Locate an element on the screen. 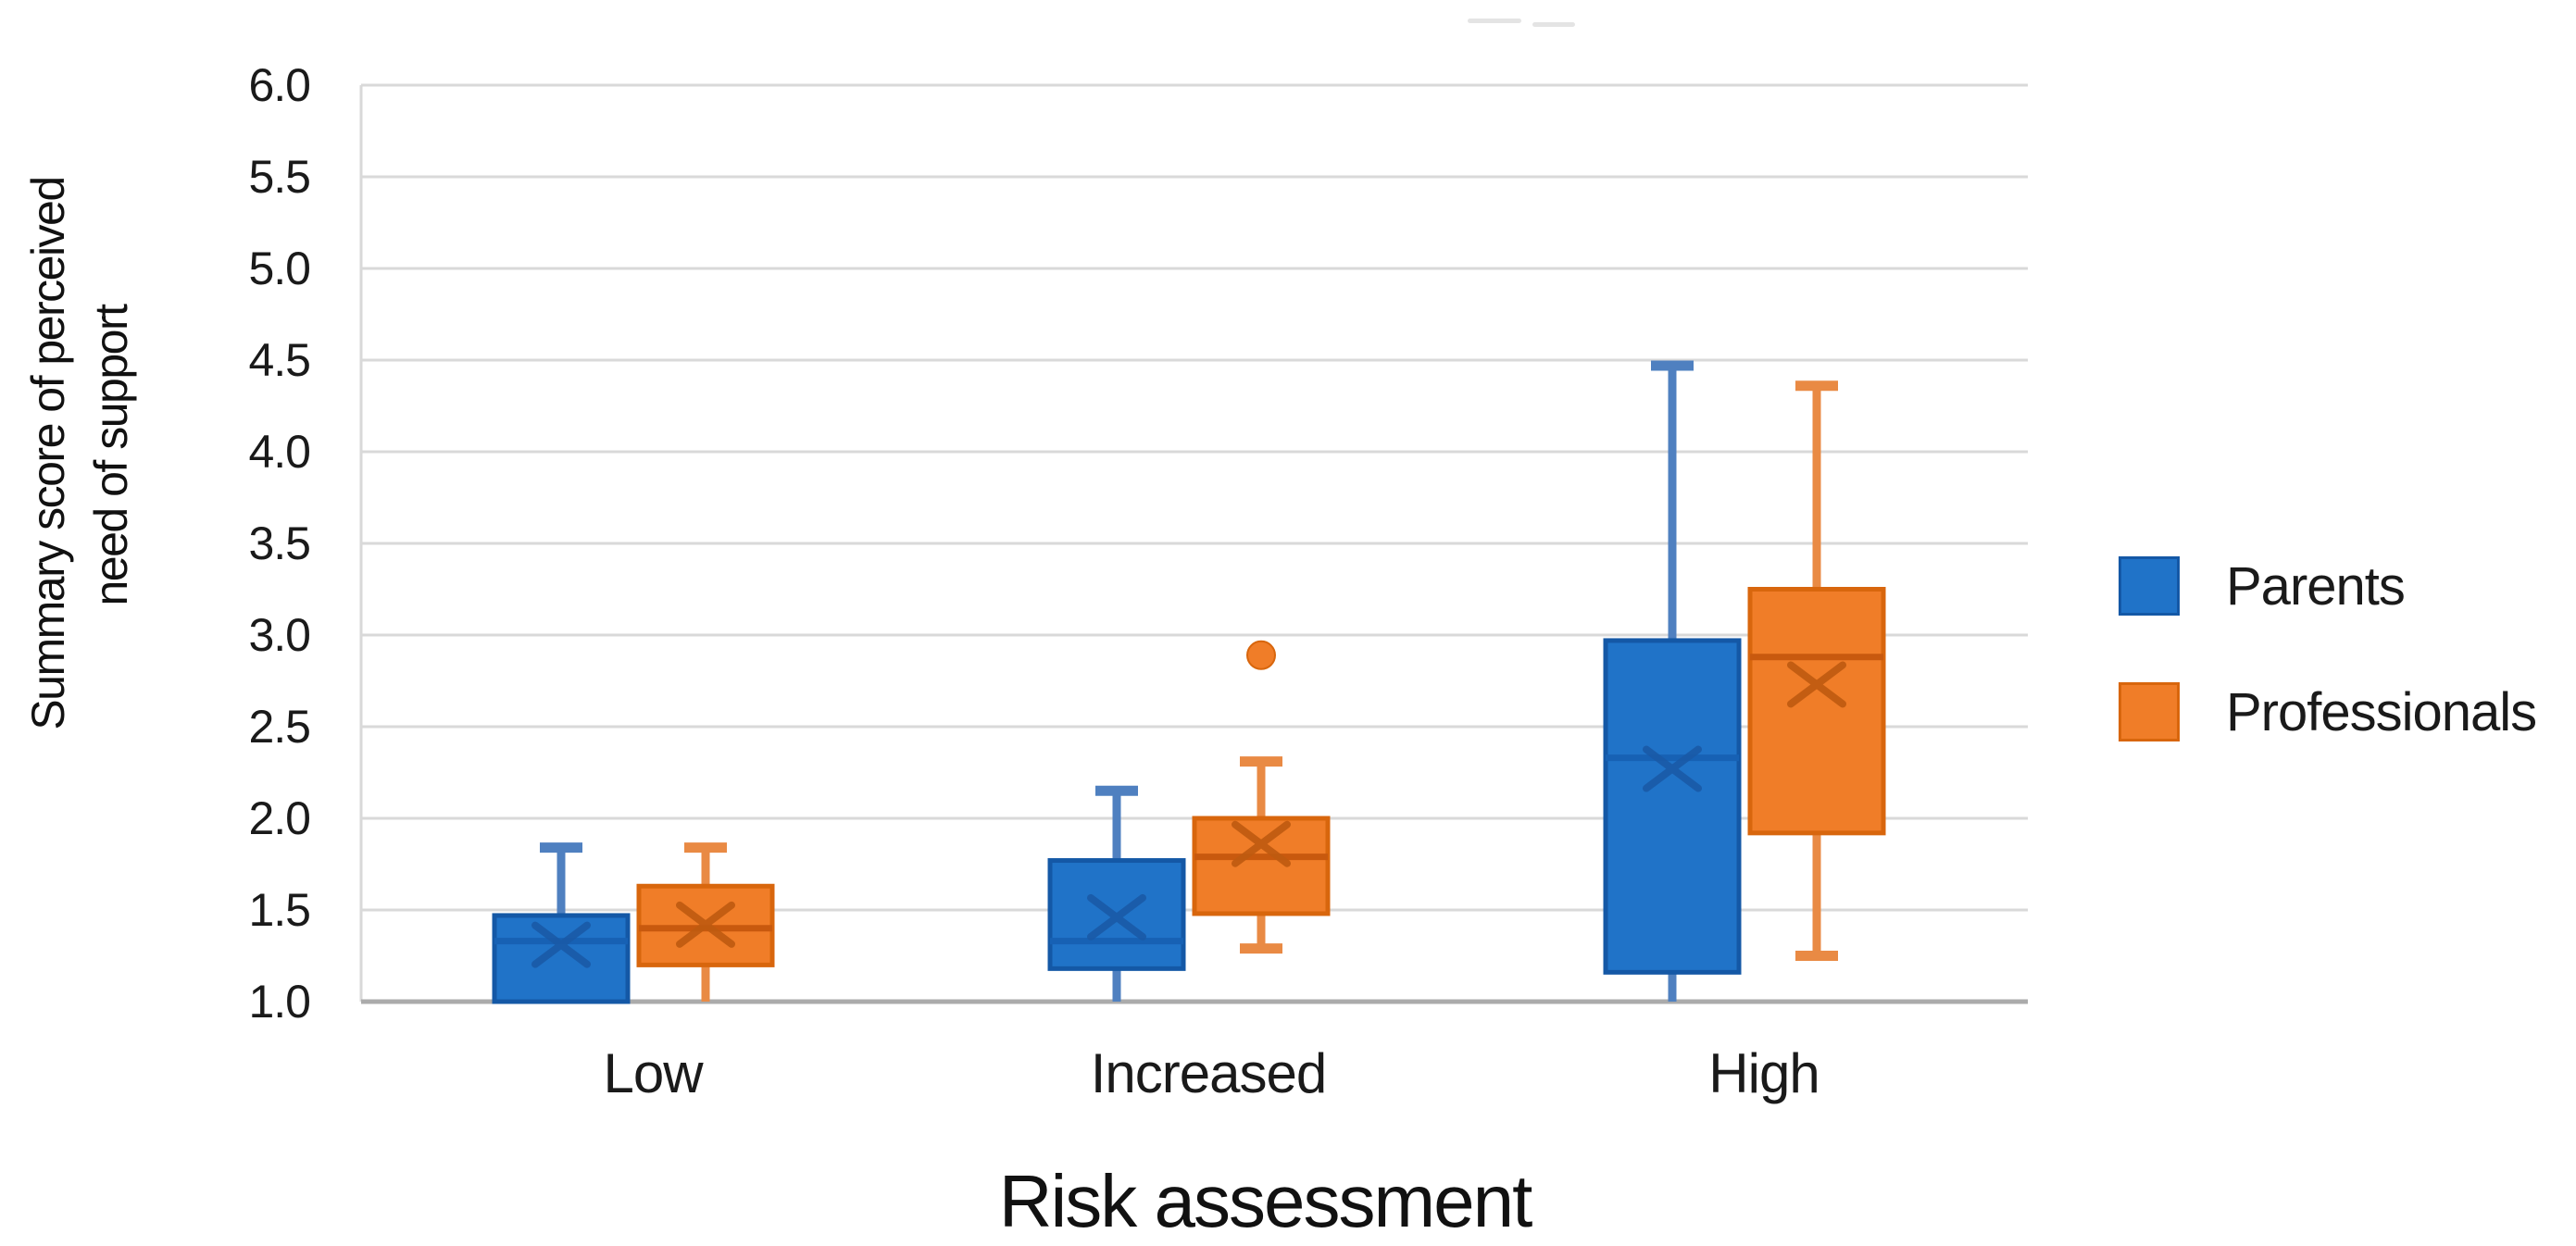 The height and width of the screenshot is (1246, 2576). box-parents-low is located at coordinates (561, 958).